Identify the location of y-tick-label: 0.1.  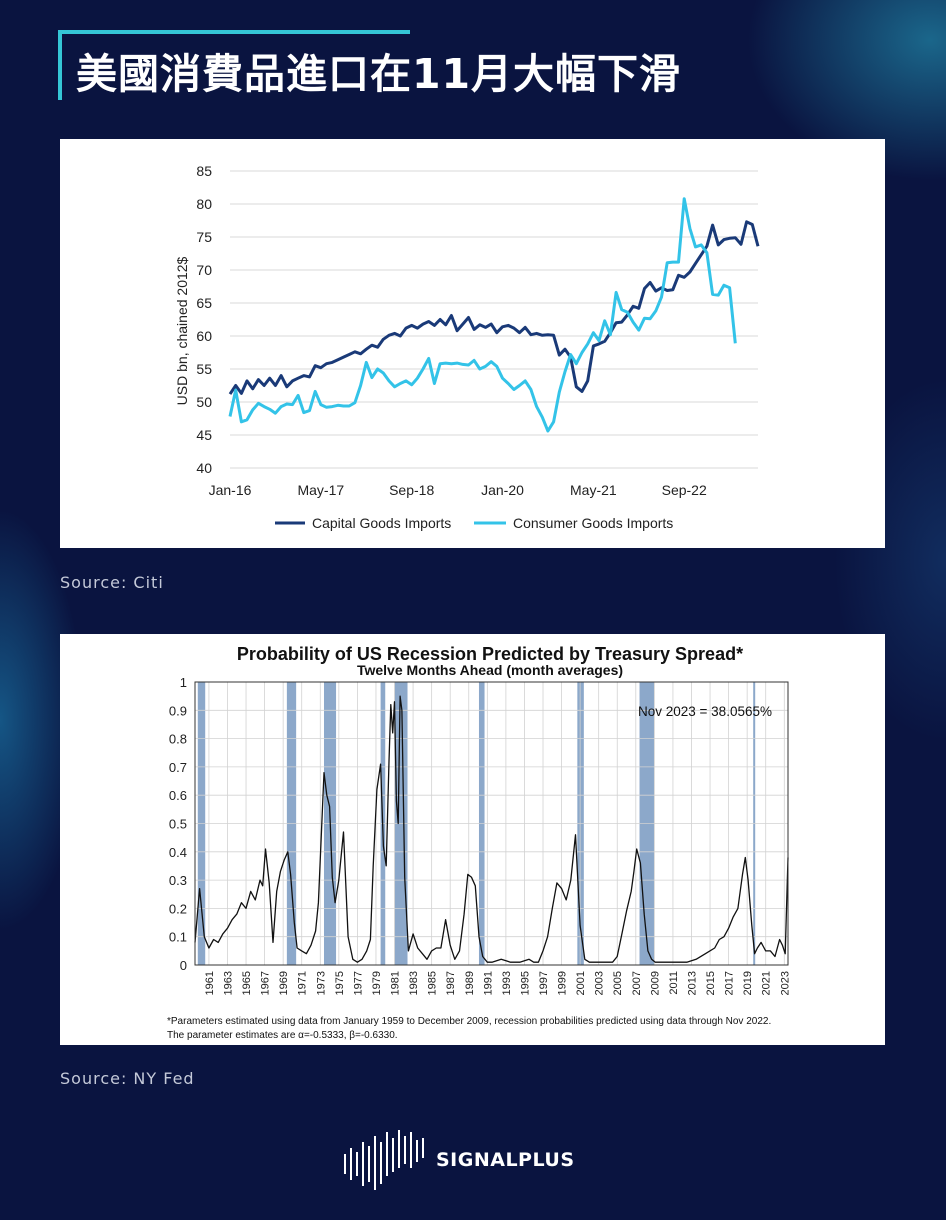
(178, 937).